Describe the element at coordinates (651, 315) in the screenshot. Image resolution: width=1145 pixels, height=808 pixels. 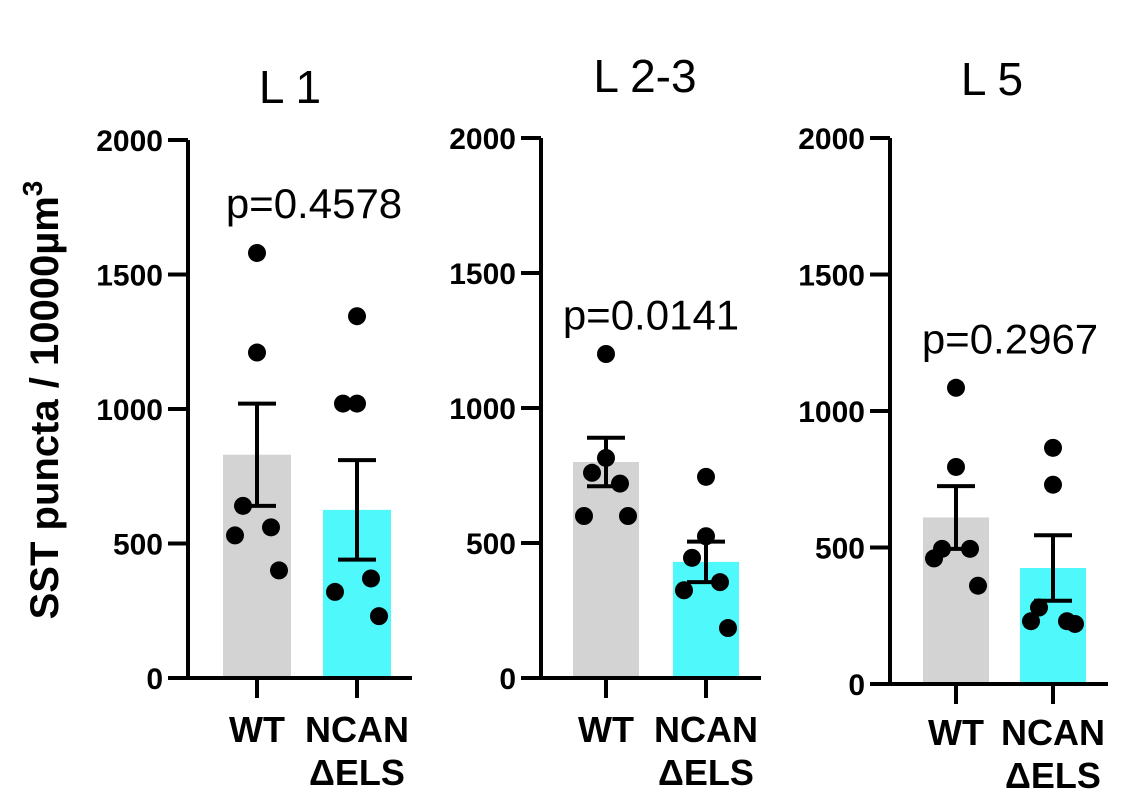
I see `p-value-label: p=0.0141` at that location.